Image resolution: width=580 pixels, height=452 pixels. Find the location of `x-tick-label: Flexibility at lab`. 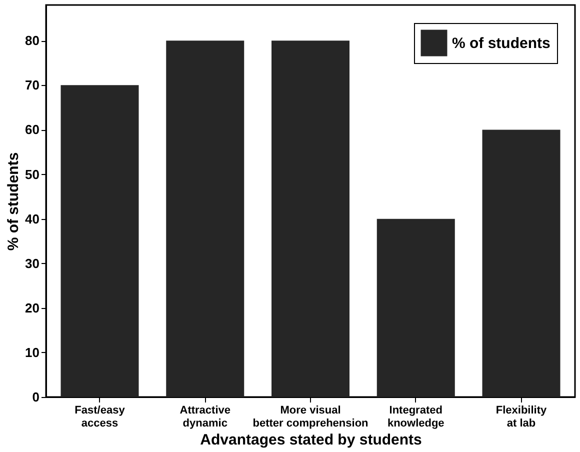

x-tick-label: Flexibility at lab is located at coordinates (522, 417).